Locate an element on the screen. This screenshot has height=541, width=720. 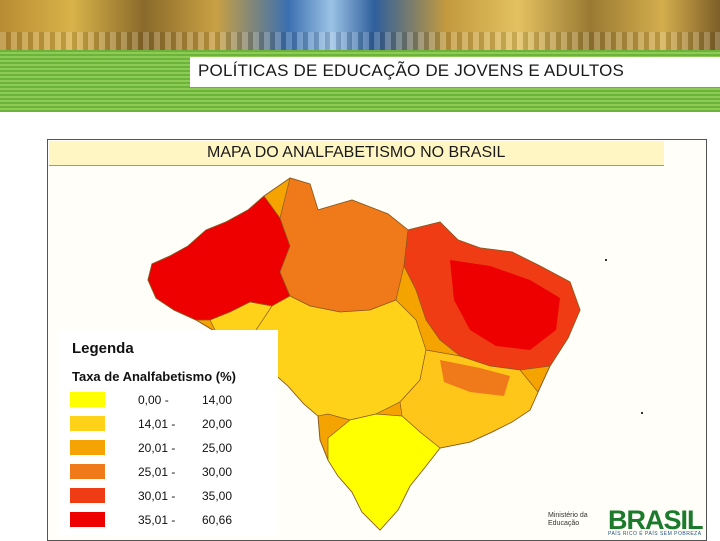
legend-high: 60,66 is located at coordinates (217, 520).